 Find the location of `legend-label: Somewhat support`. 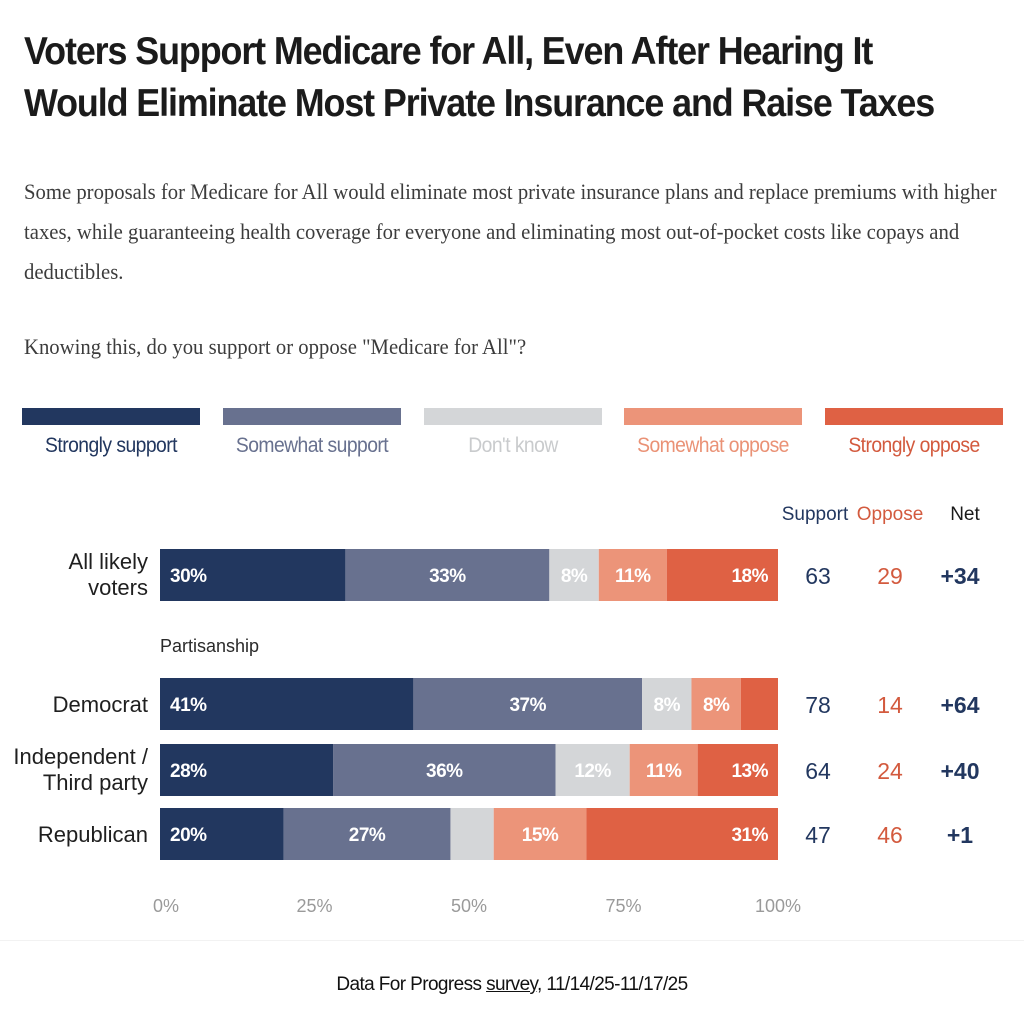

legend-label: Somewhat support is located at coordinates (312, 445).